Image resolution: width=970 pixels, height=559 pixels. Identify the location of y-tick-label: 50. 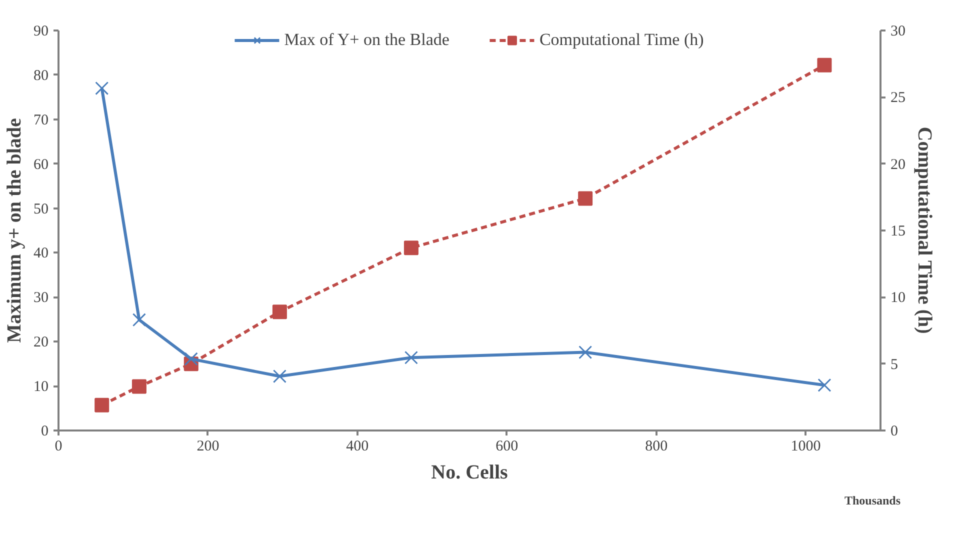
(41, 209).